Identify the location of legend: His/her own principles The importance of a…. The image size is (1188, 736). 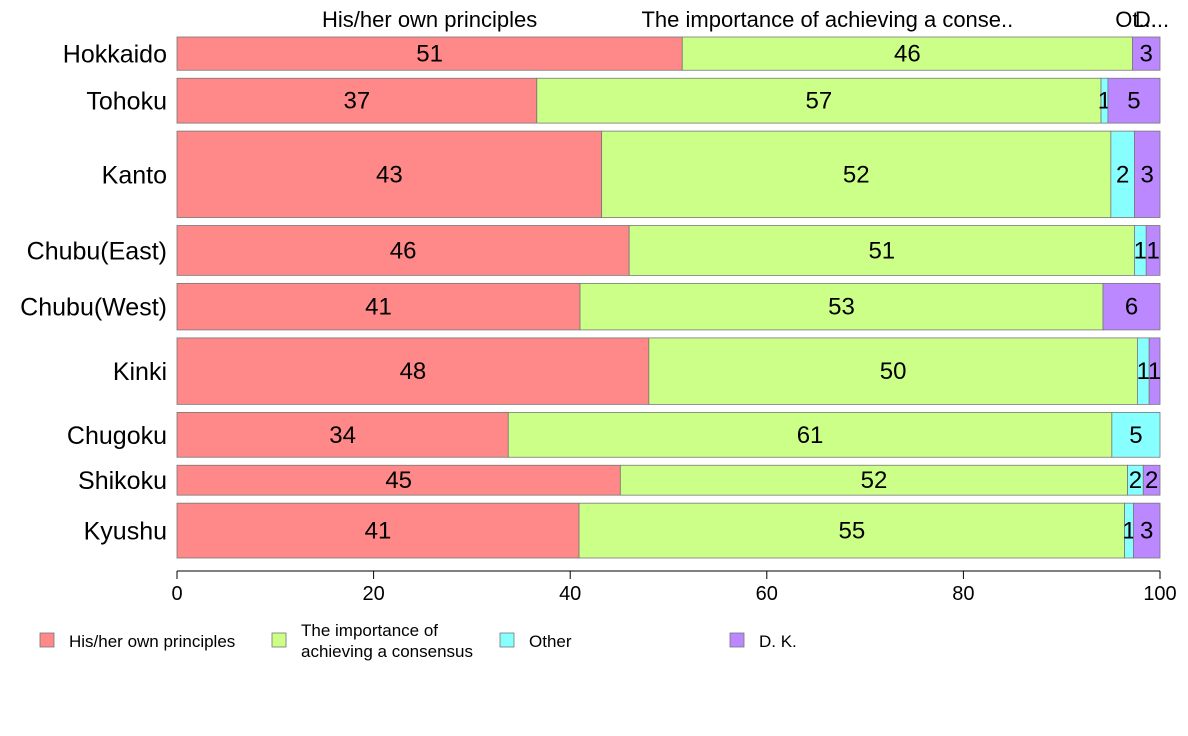
(418, 641).